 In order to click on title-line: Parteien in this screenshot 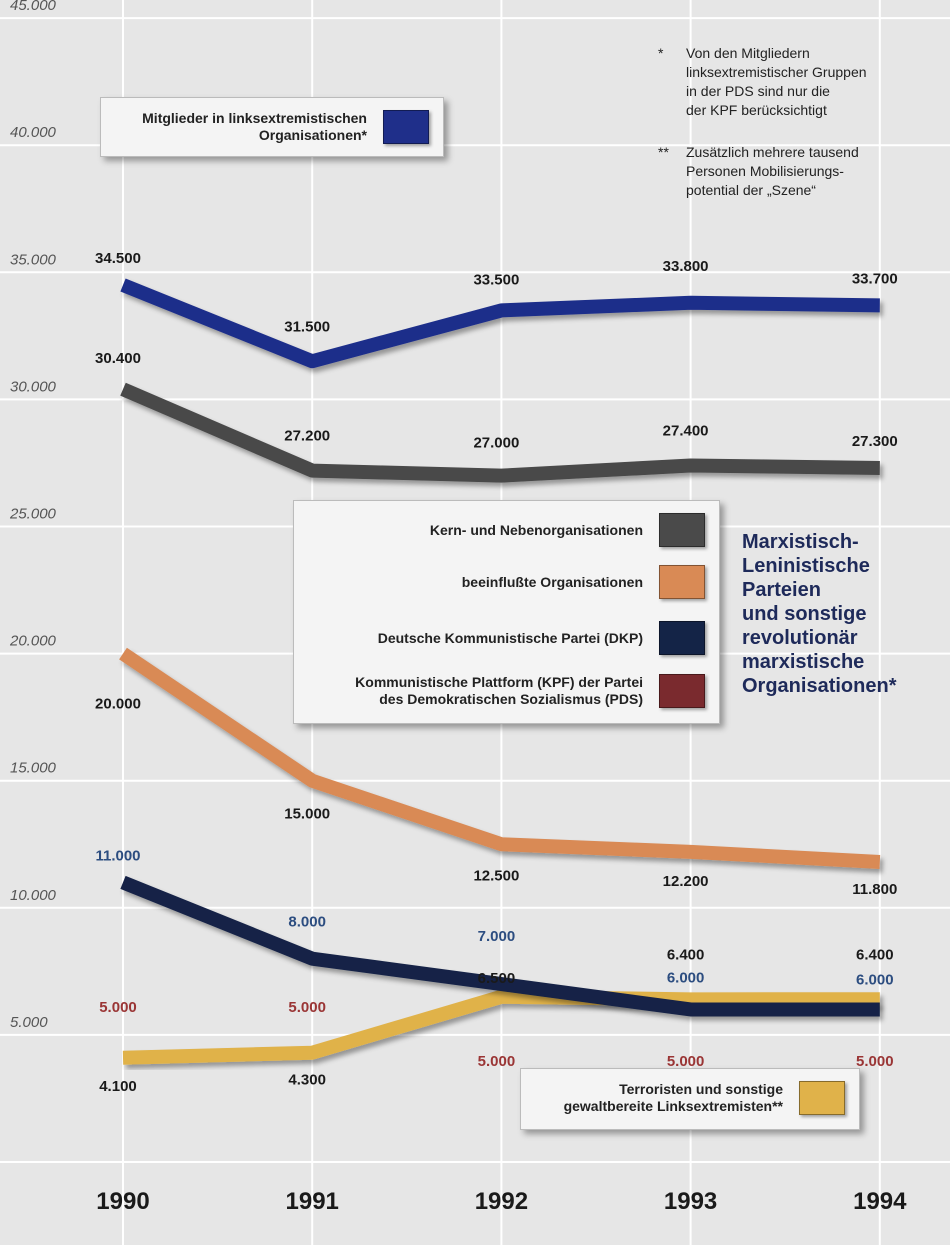, I will do `click(781, 590)`.